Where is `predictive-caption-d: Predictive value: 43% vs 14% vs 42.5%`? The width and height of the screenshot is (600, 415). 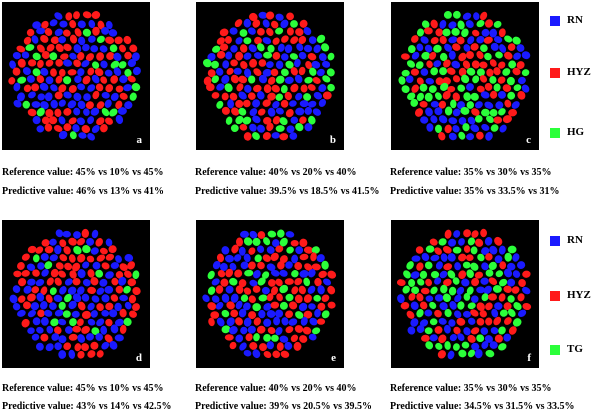 predictive-caption-d: Predictive value: 43% vs 14% vs 42.5% is located at coordinates (87, 406).